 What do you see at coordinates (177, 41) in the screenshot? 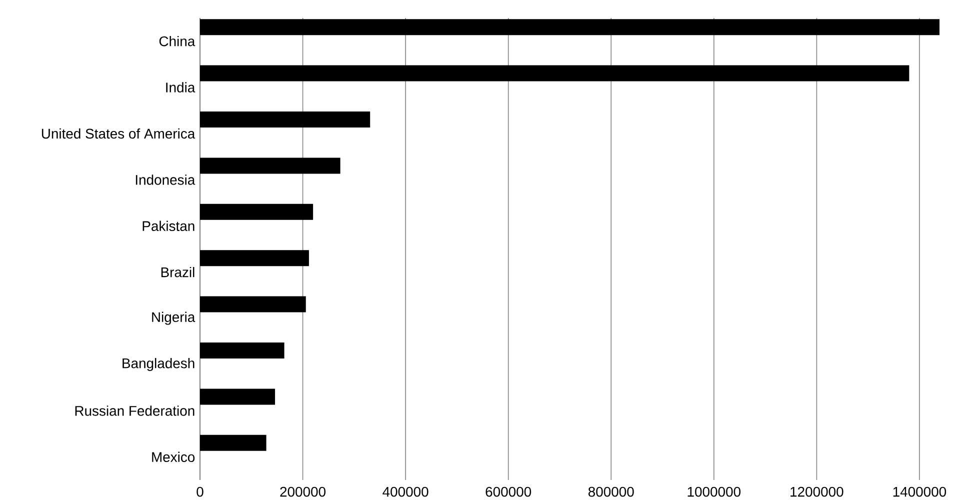
I see `y-tick-label: China` at bounding box center [177, 41].